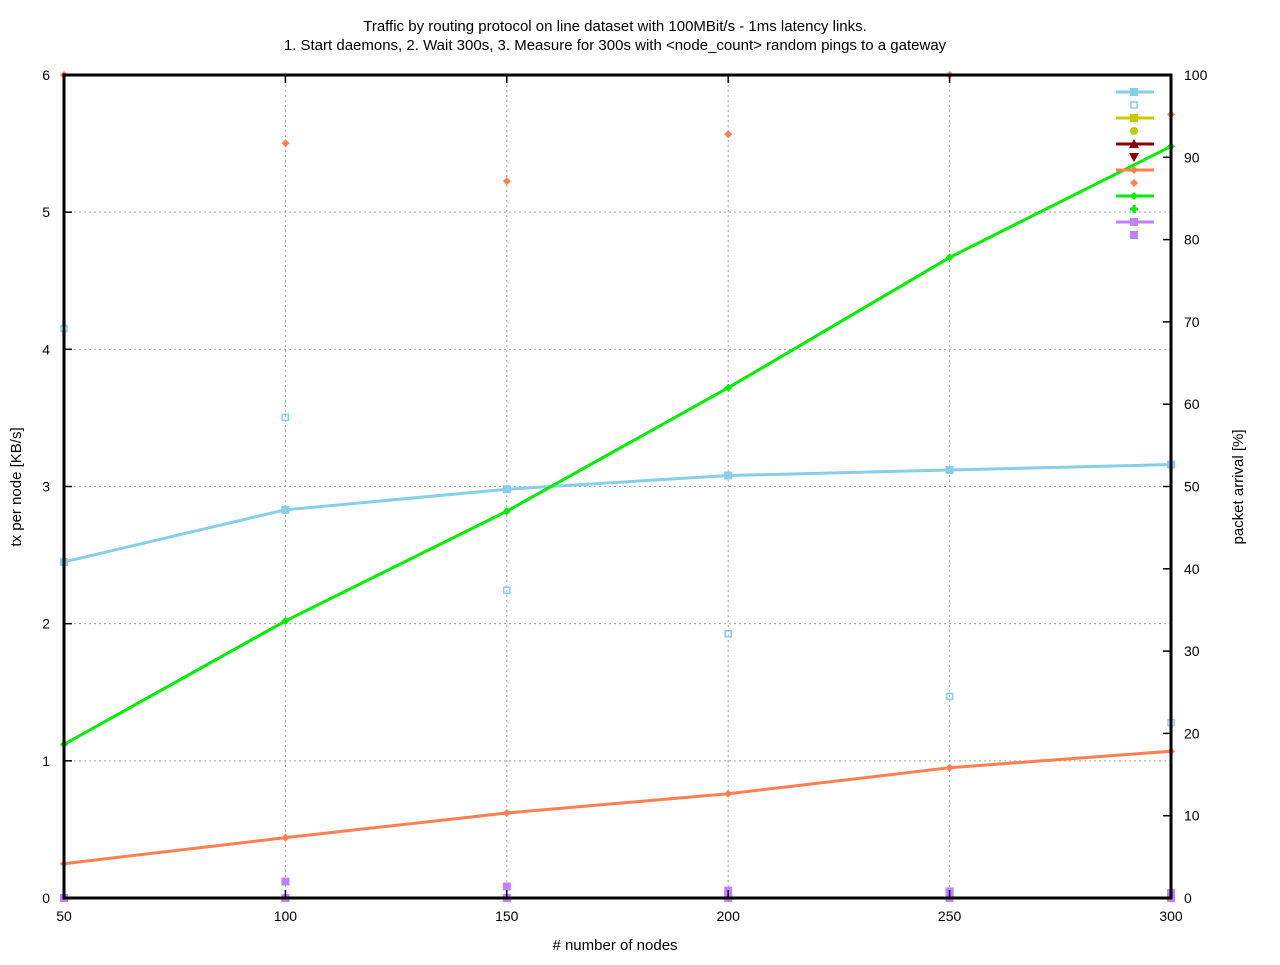 This screenshot has height=965, width=1280. Describe the element at coordinates (46, 761) in the screenshot. I see `y-tick-label: 1` at that location.